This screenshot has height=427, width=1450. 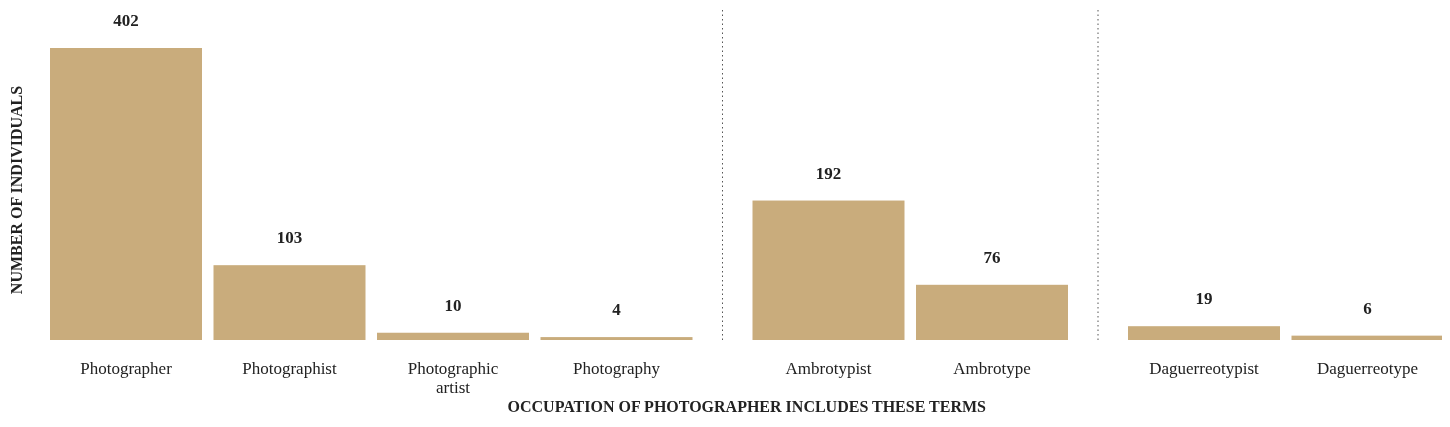 What do you see at coordinates (747, 406) in the screenshot?
I see `x-axis-title: OCCUPATION OF PHOTOGRAPHER INCLUDES THESE TERMS` at bounding box center [747, 406].